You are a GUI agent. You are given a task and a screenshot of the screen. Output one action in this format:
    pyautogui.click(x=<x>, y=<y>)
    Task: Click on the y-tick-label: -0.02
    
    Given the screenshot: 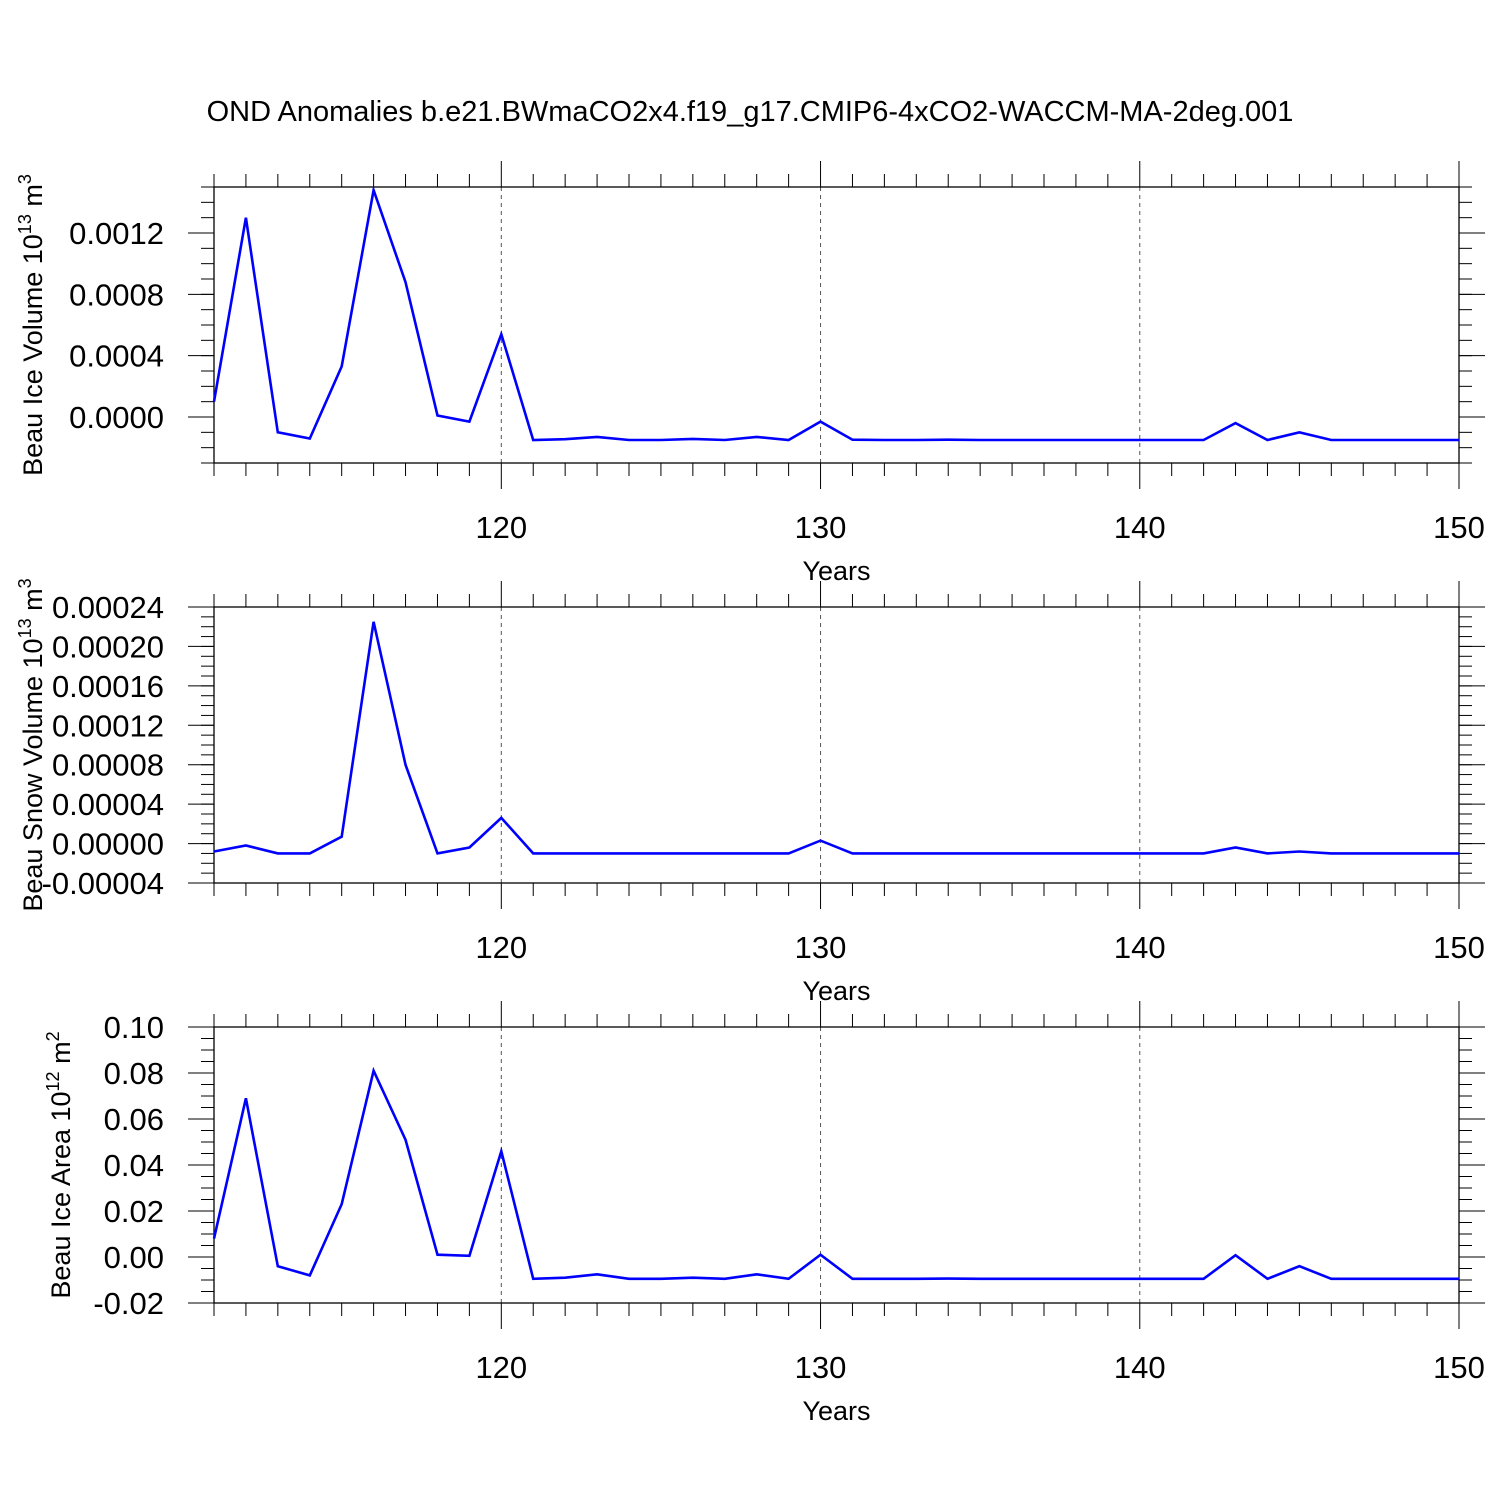 What is the action you would take?
    pyautogui.click(x=128, y=1303)
    